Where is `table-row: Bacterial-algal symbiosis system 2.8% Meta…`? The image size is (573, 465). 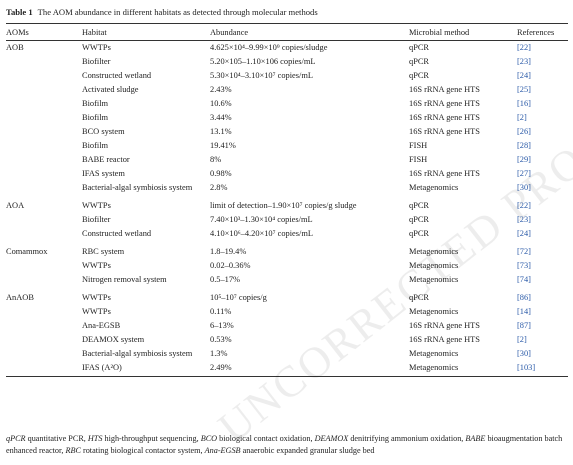 table-row: Bacterial-algal symbiosis system 2.8% Meta… is located at coordinates (287, 188).